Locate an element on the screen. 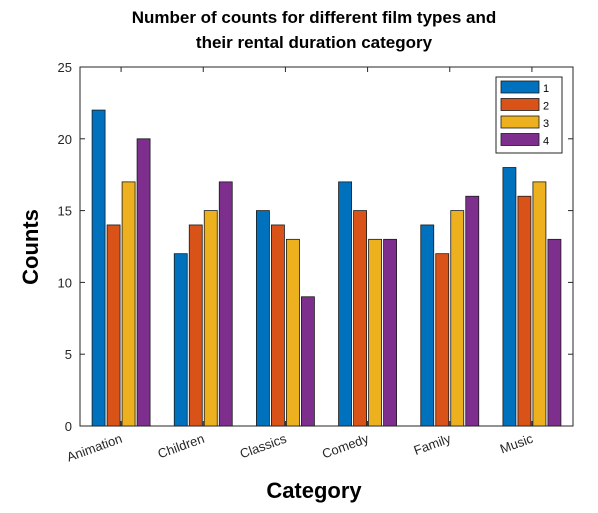  y-tick-label: 25 is located at coordinates (65, 67).